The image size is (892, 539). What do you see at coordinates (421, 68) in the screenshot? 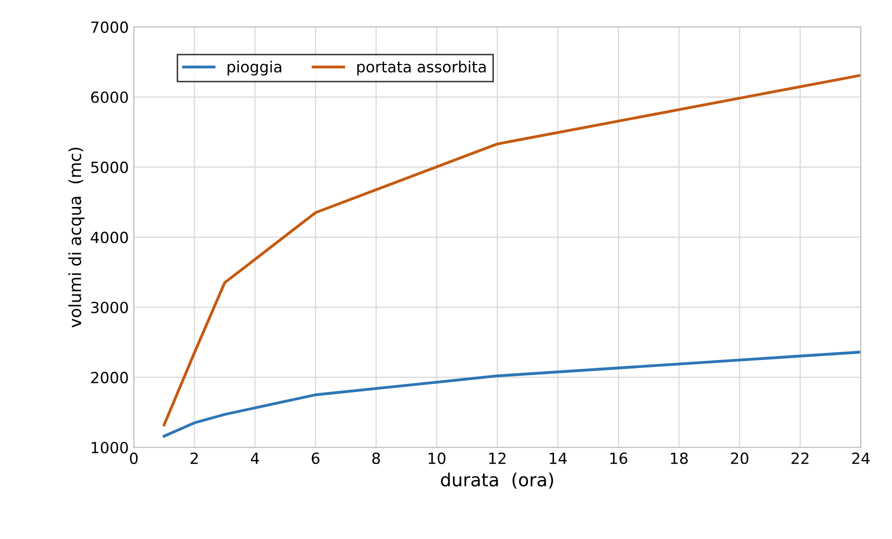
I see `legend-label: portata assorbita` at bounding box center [421, 68].